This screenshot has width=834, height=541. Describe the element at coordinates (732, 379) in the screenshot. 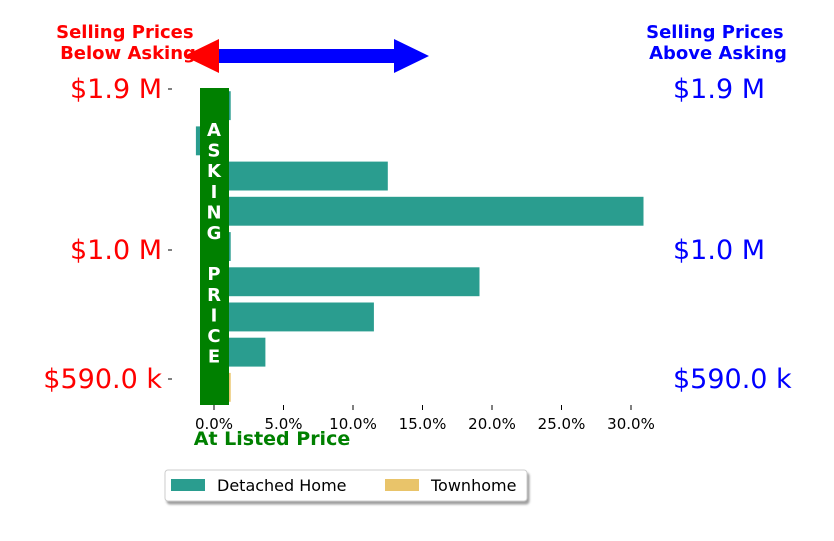

I see `y-tick-label-right: $590.0 k` at that location.